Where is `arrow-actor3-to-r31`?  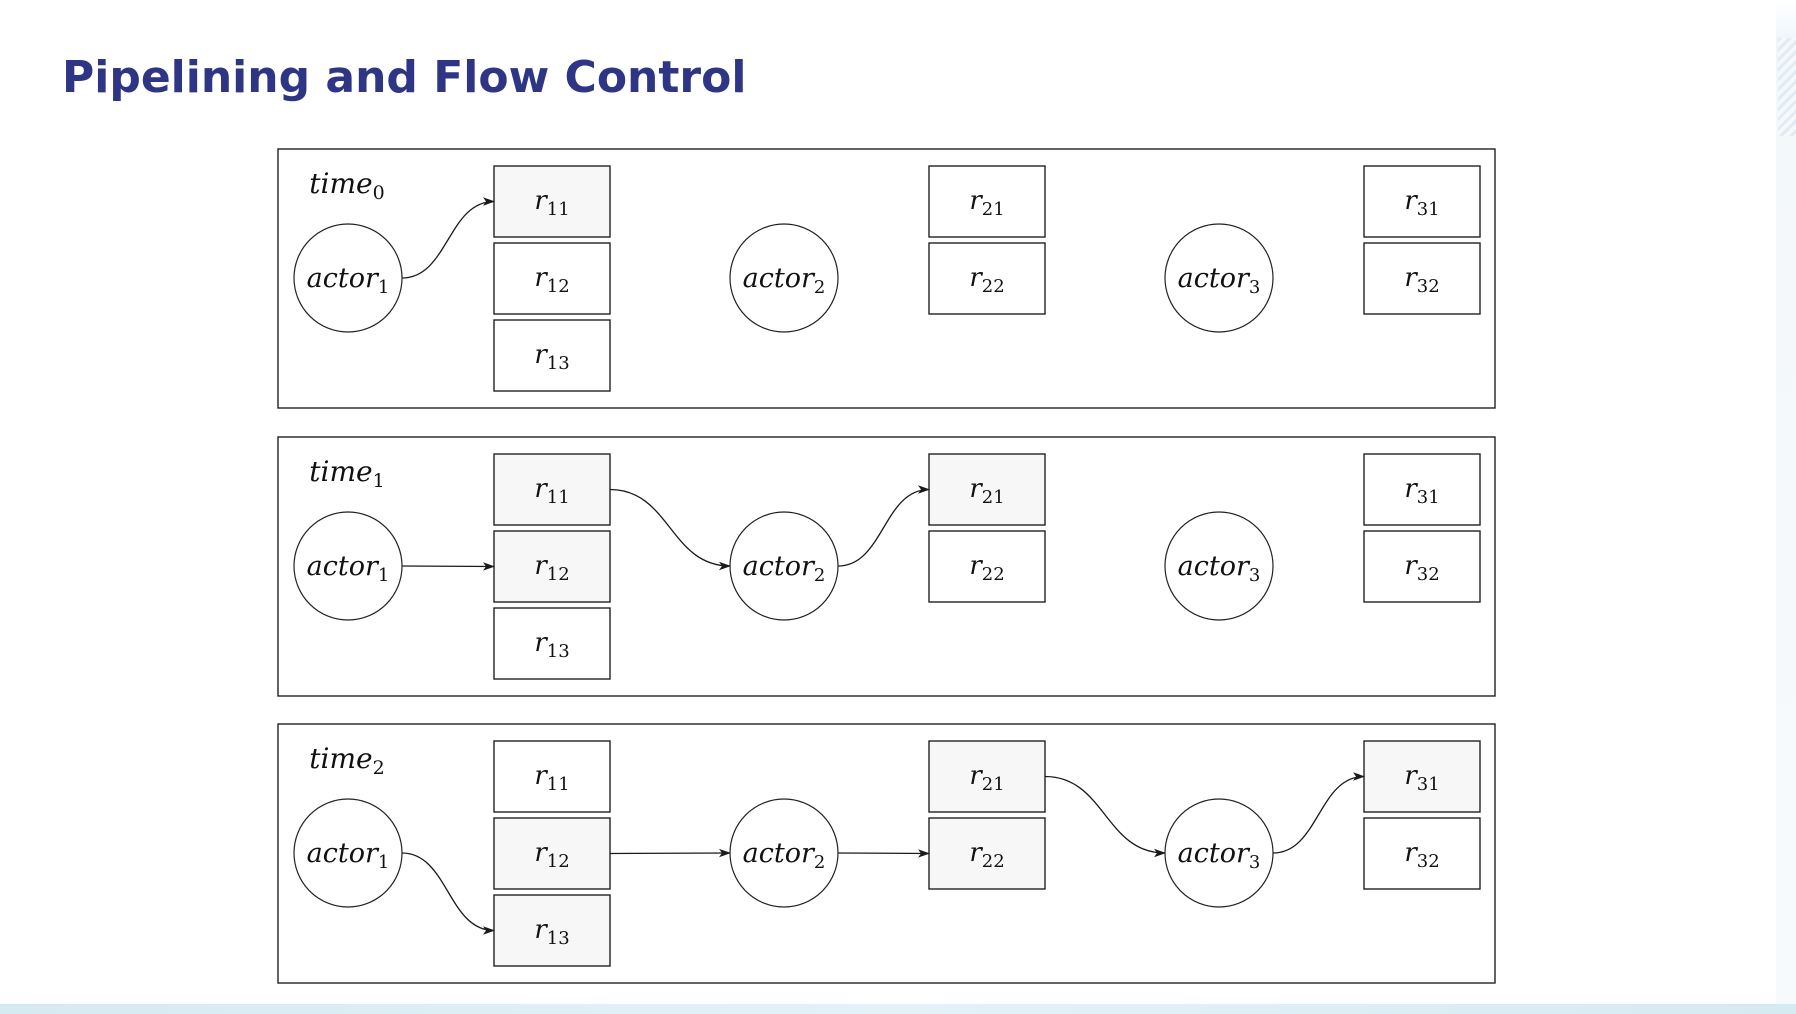
arrow-actor3-to-r31 is located at coordinates (1318, 813).